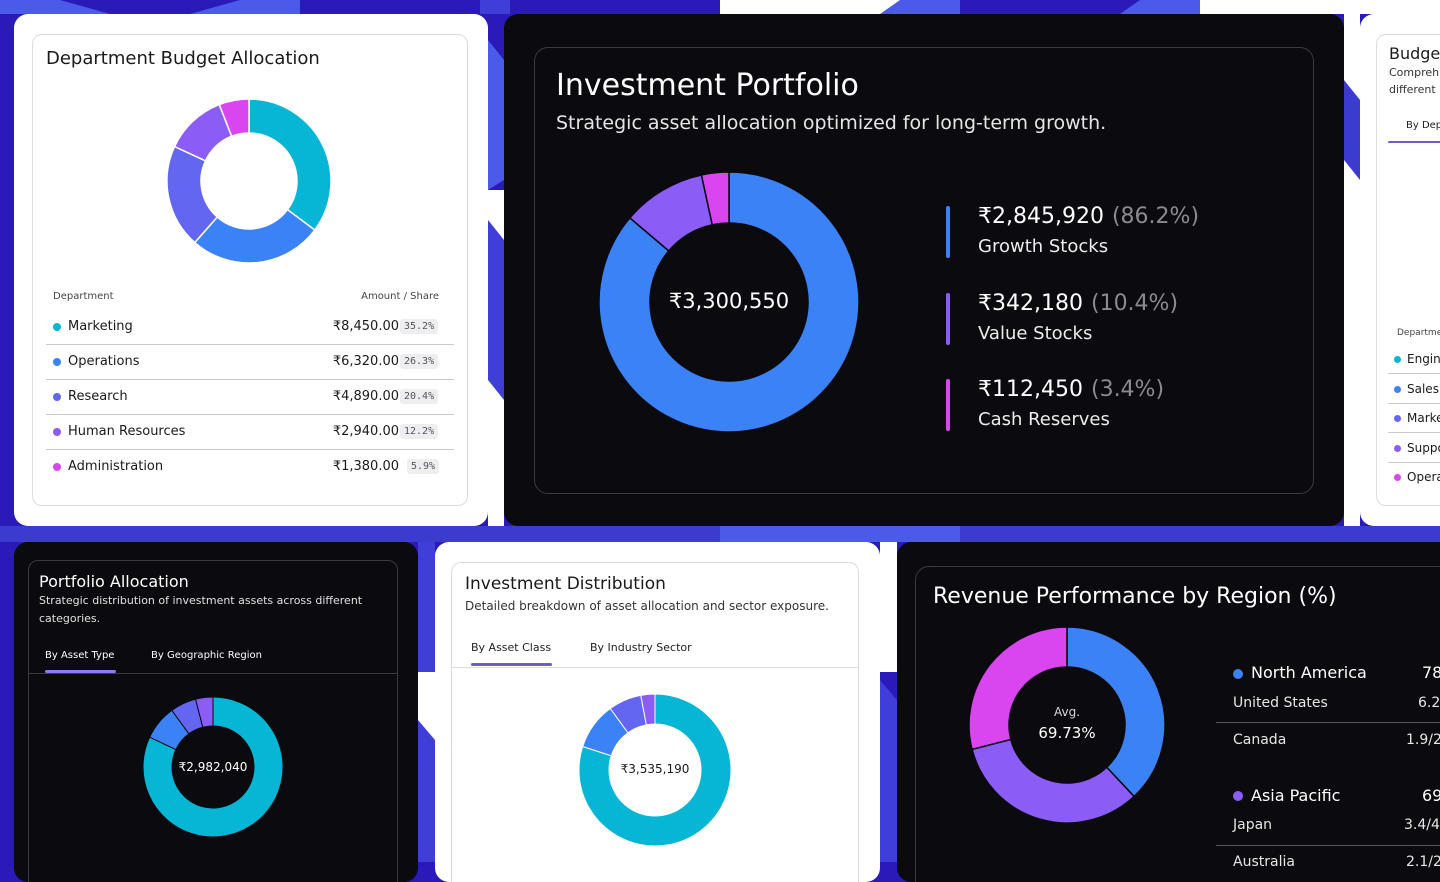 The width and height of the screenshot is (1440, 882). I want to click on subregion-united-states: United States, so click(1280, 703).